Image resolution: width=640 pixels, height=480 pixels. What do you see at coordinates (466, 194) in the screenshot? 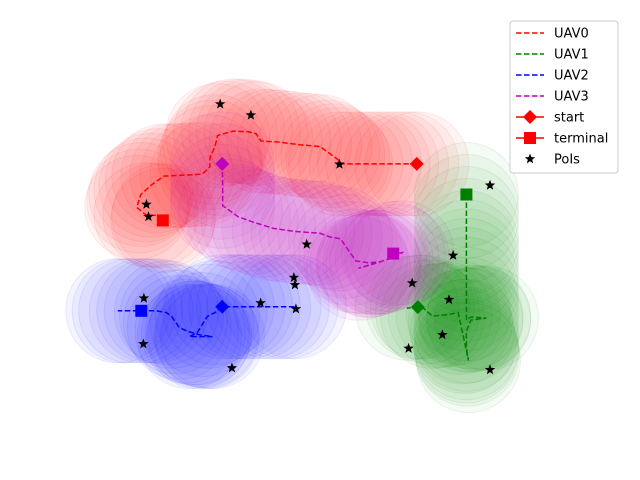
I see `terminal-marker-uav1` at bounding box center [466, 194].